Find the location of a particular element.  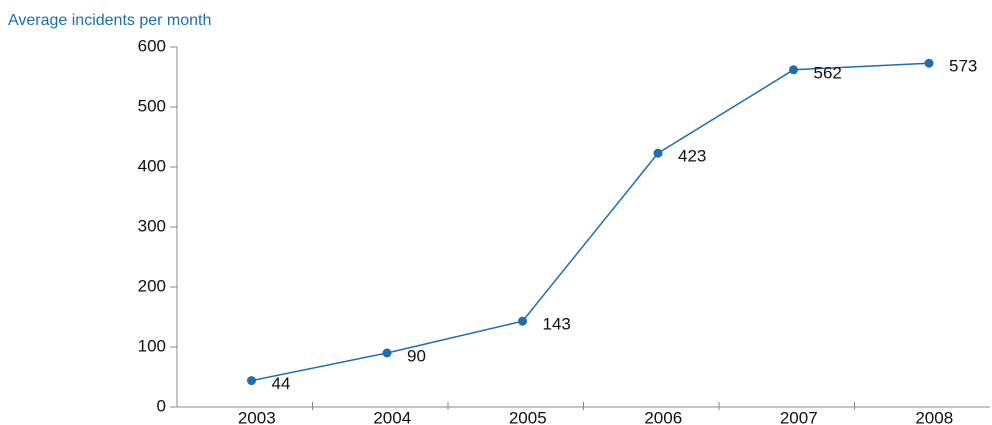

x-tick-label: 2006 is located at coordinates (663, 416).